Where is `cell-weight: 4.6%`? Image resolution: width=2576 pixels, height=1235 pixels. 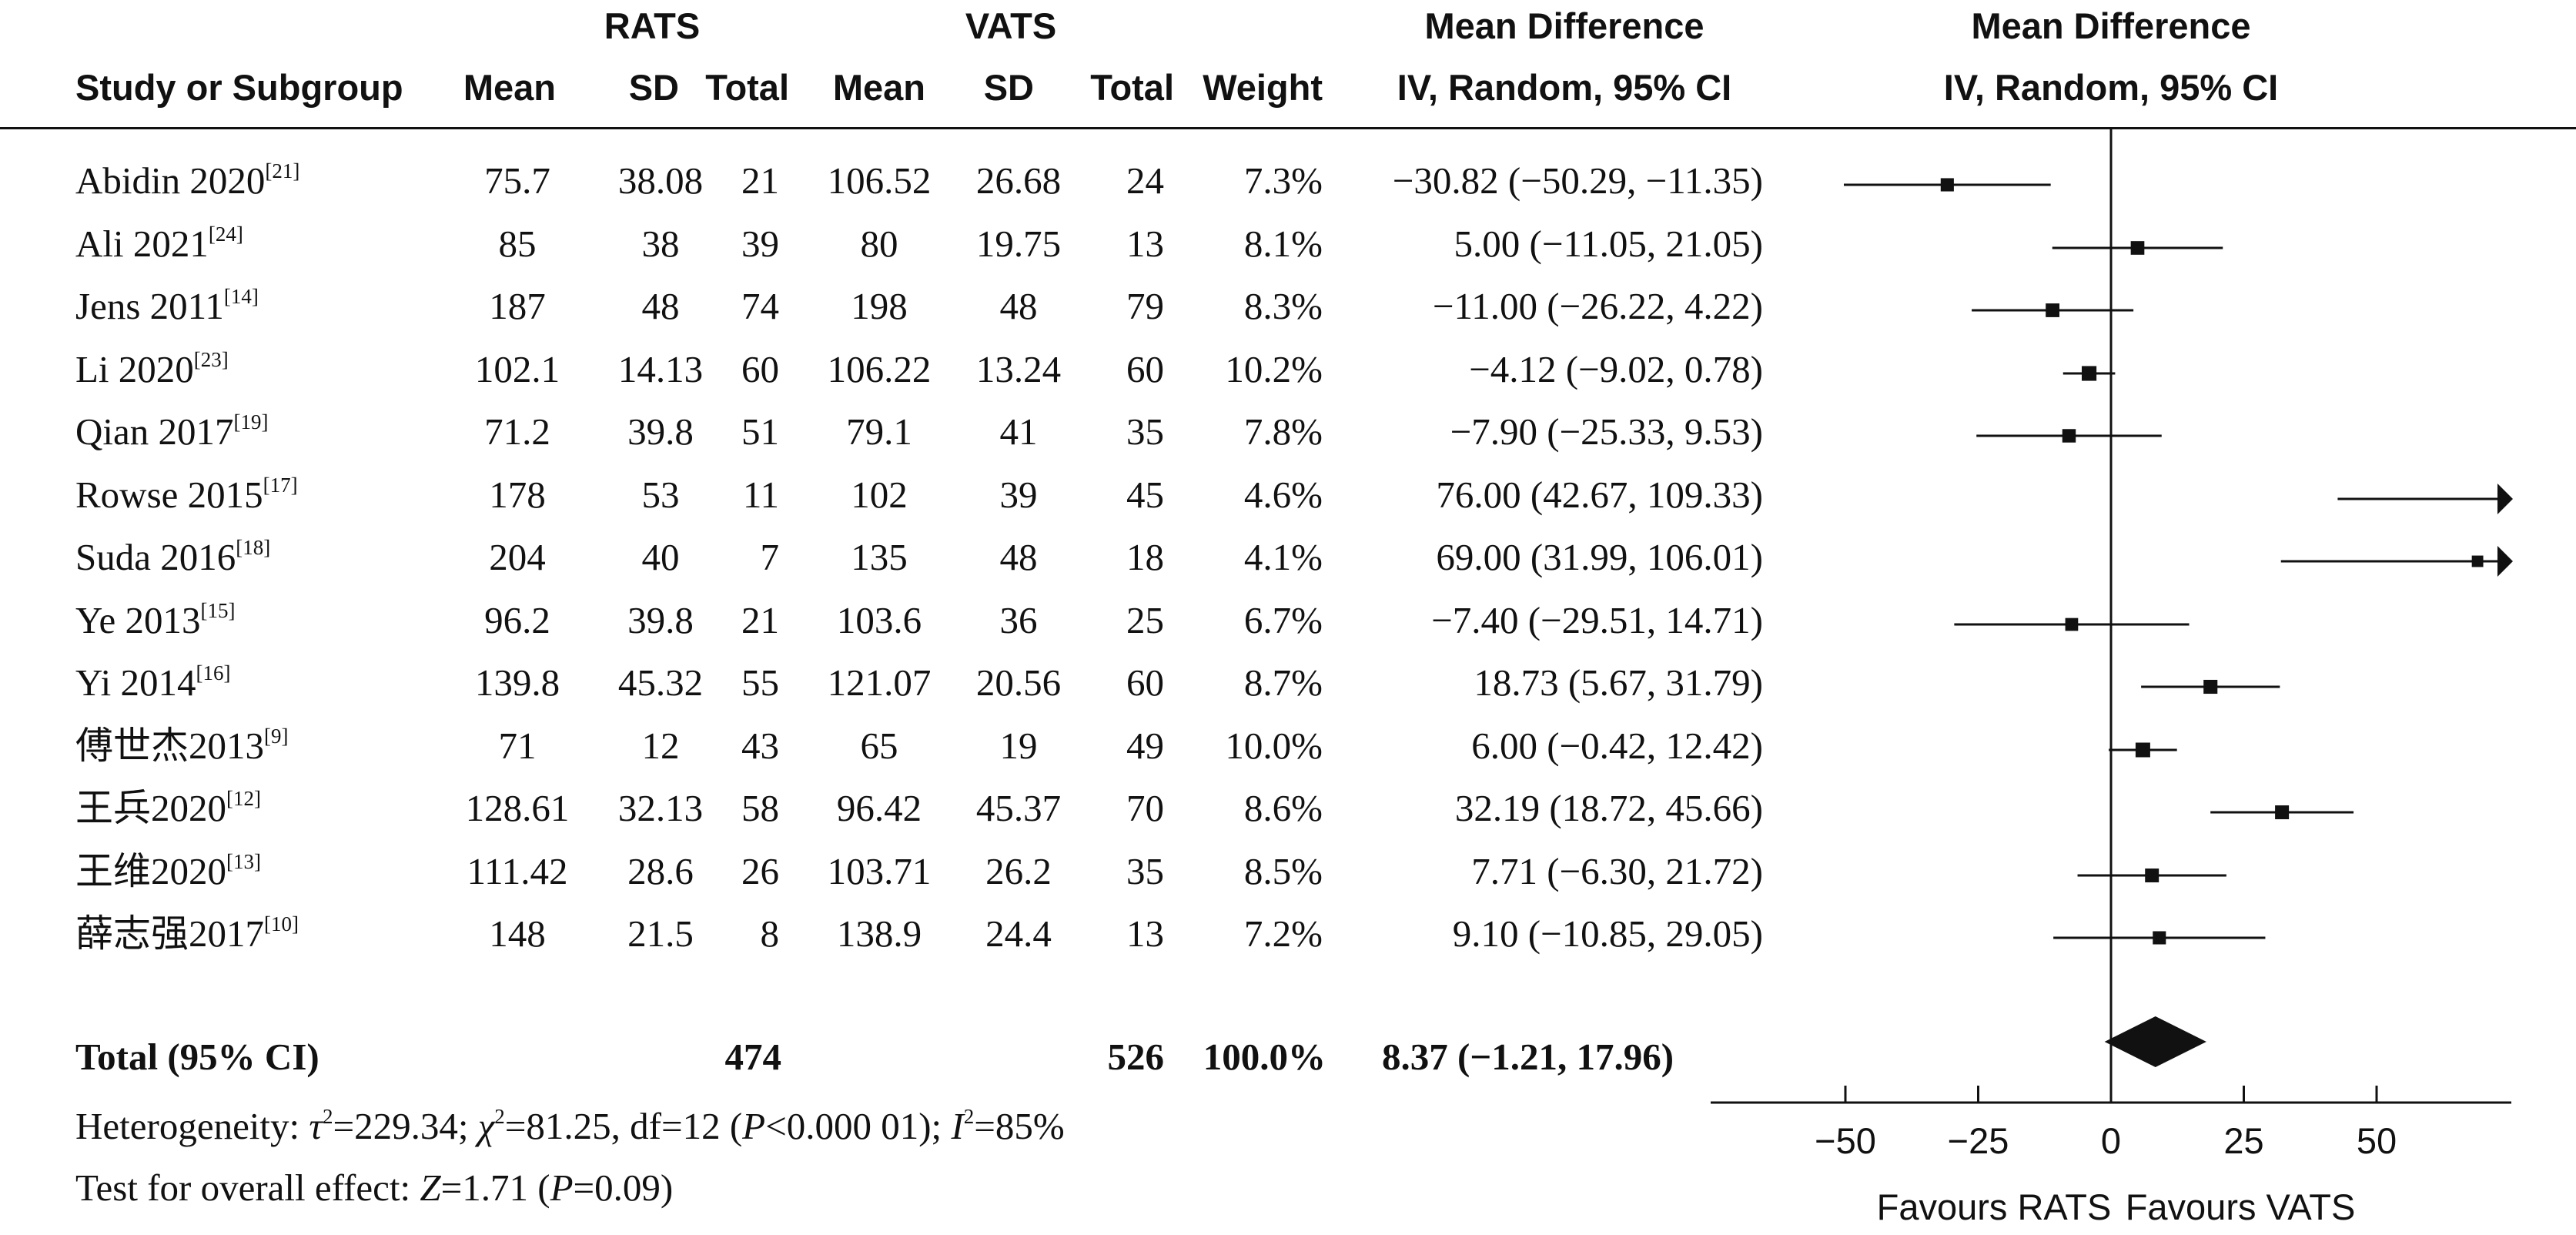
cell-weight: 4.6% is located at coordinates (1283, 495).